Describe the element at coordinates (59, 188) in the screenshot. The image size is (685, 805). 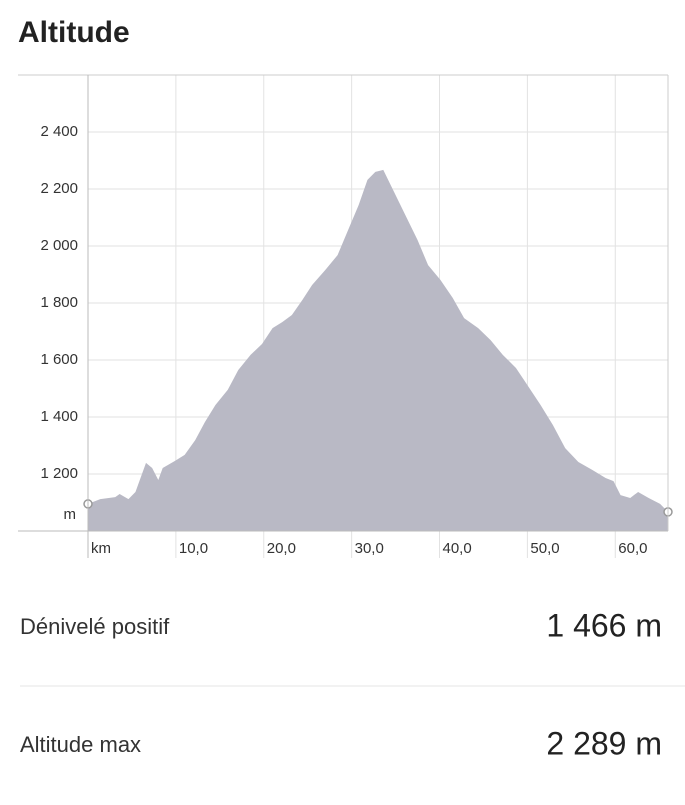
I see `y-tick-label: 2 200` at that location.